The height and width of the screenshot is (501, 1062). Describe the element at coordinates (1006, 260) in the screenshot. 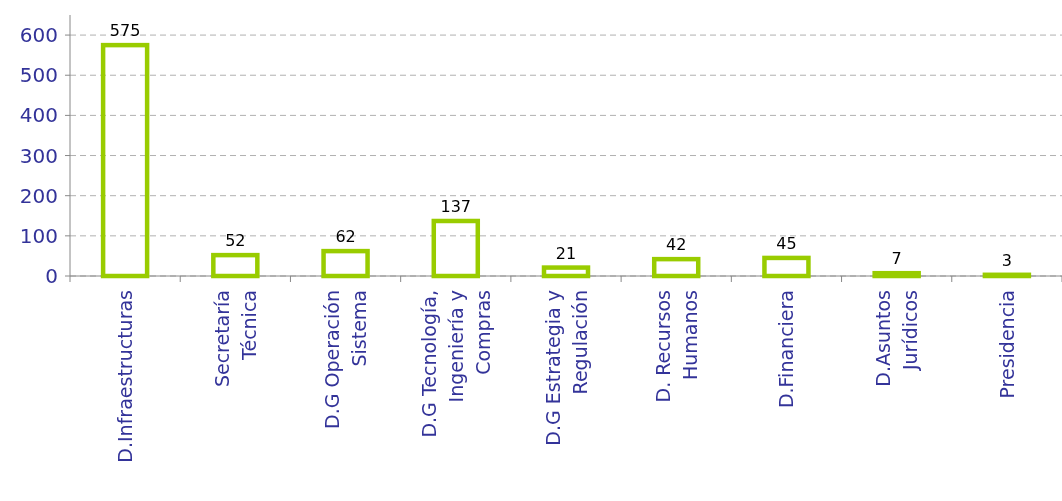

I see `data-label: 3` at that location.